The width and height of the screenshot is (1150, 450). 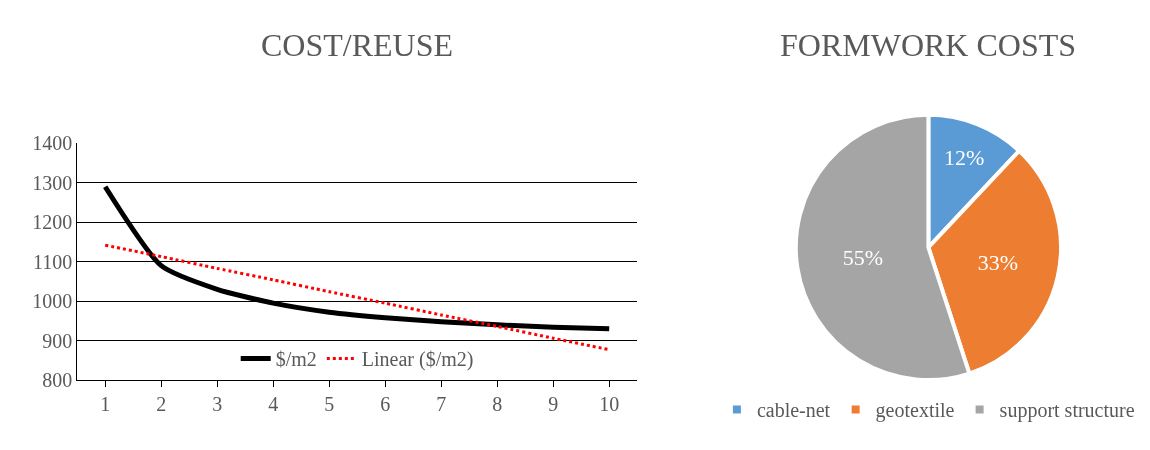 I want to click on y-tick-label: 900, so click(x=57, y=340).